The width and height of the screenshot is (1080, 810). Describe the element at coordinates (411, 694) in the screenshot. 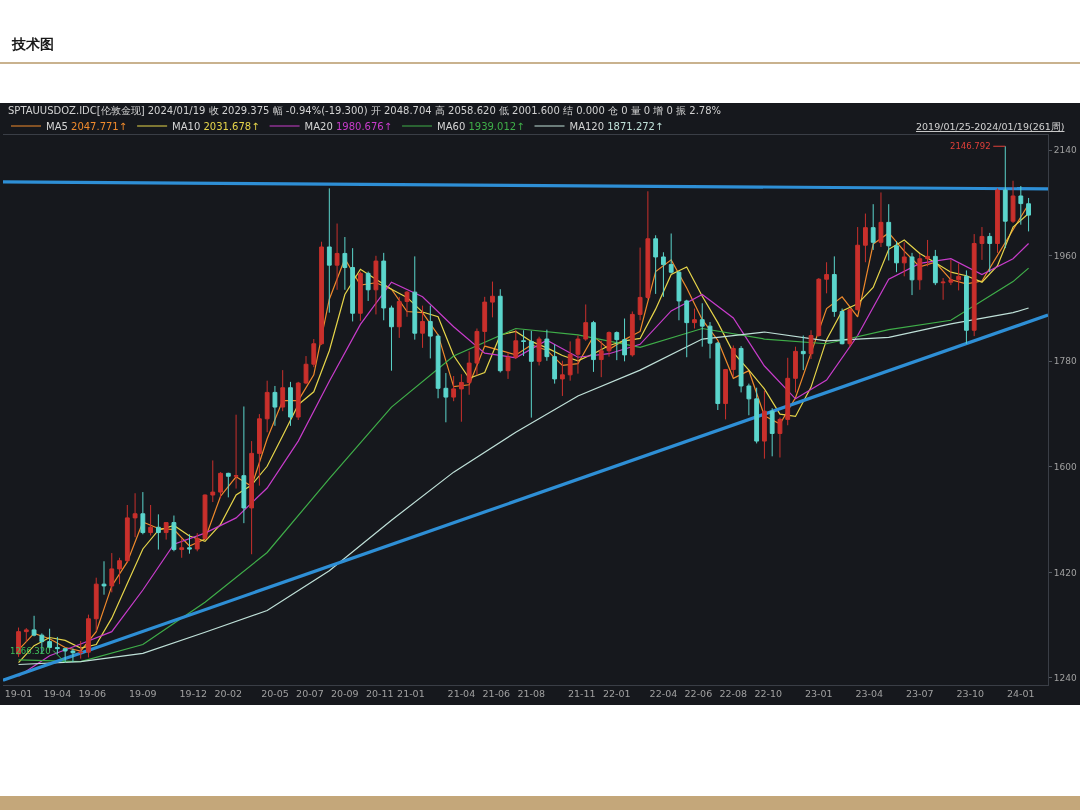

I see `x-tick-label: 21-01` at that location.